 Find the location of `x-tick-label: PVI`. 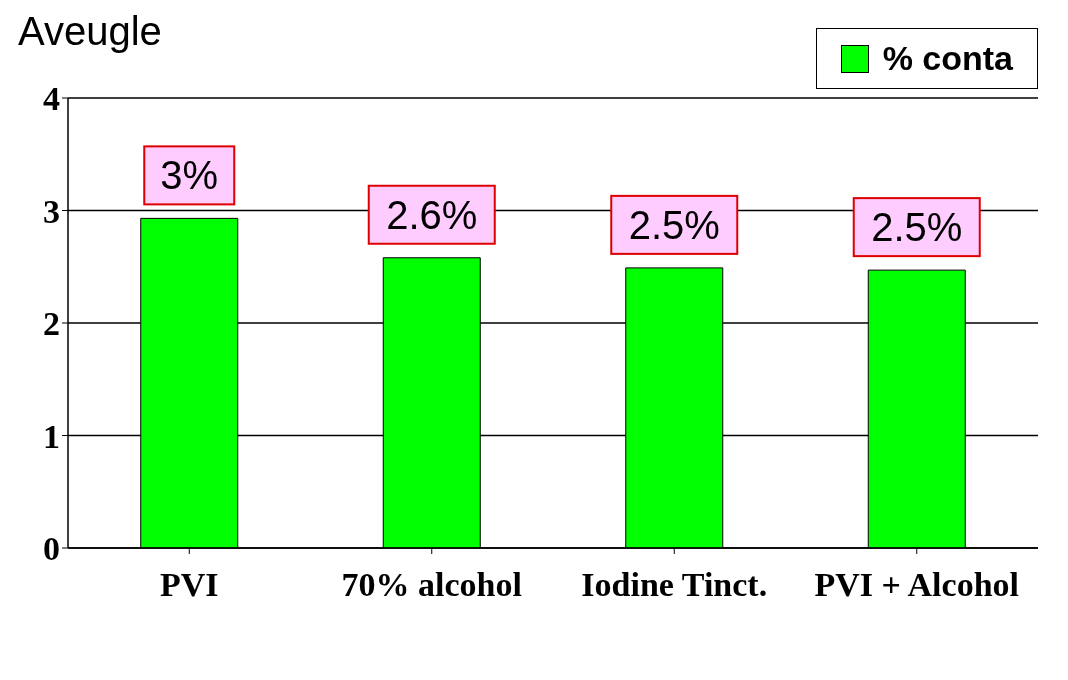

x-tick-label: PVI is located at coordinates (189, 584).